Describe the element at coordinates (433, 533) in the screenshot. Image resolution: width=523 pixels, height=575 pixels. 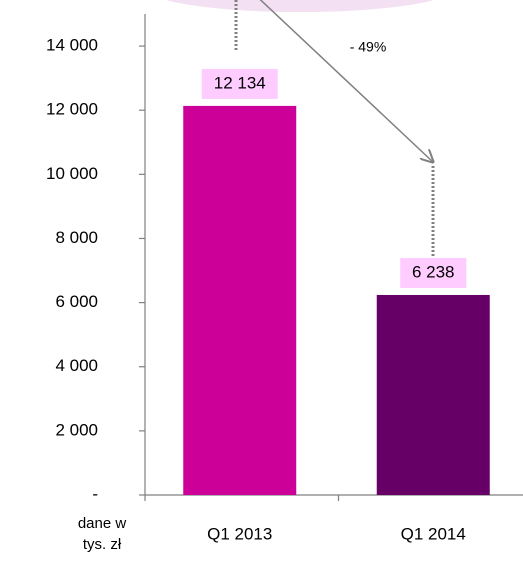
I see `x-tick-label: Q1 2014` at that location.